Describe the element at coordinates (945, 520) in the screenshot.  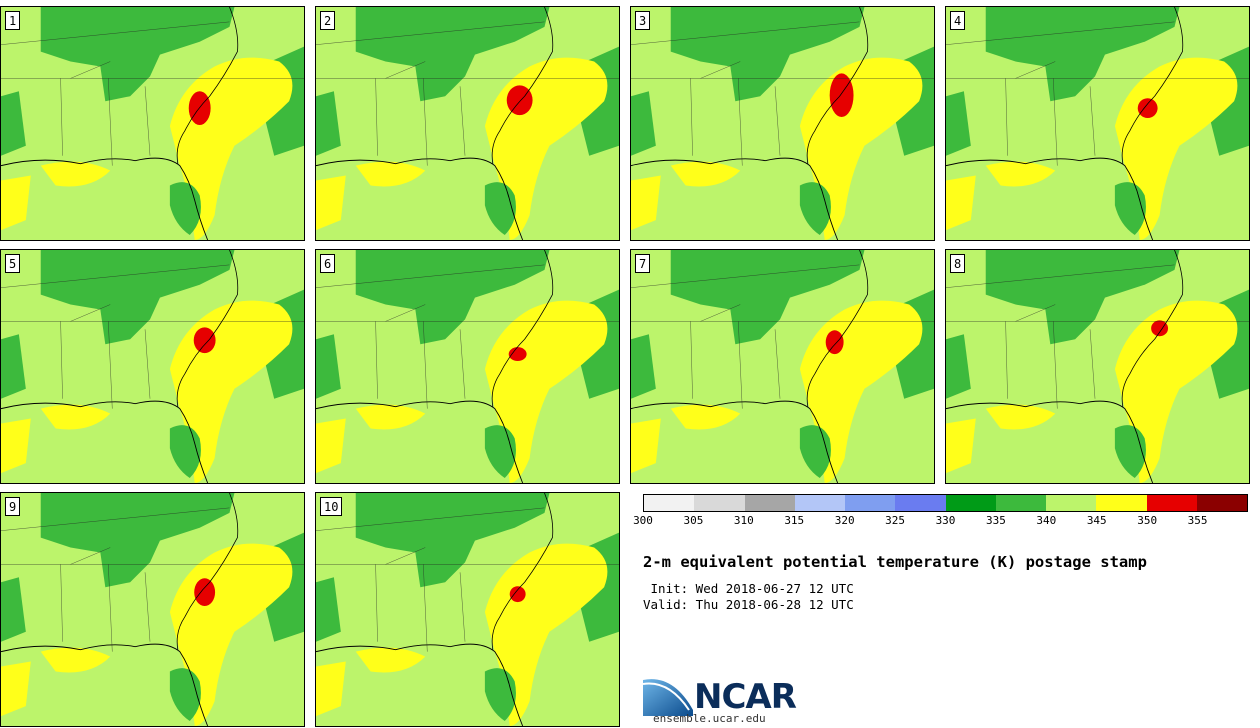
I see `colorbar-tick-label: 330` at that location.